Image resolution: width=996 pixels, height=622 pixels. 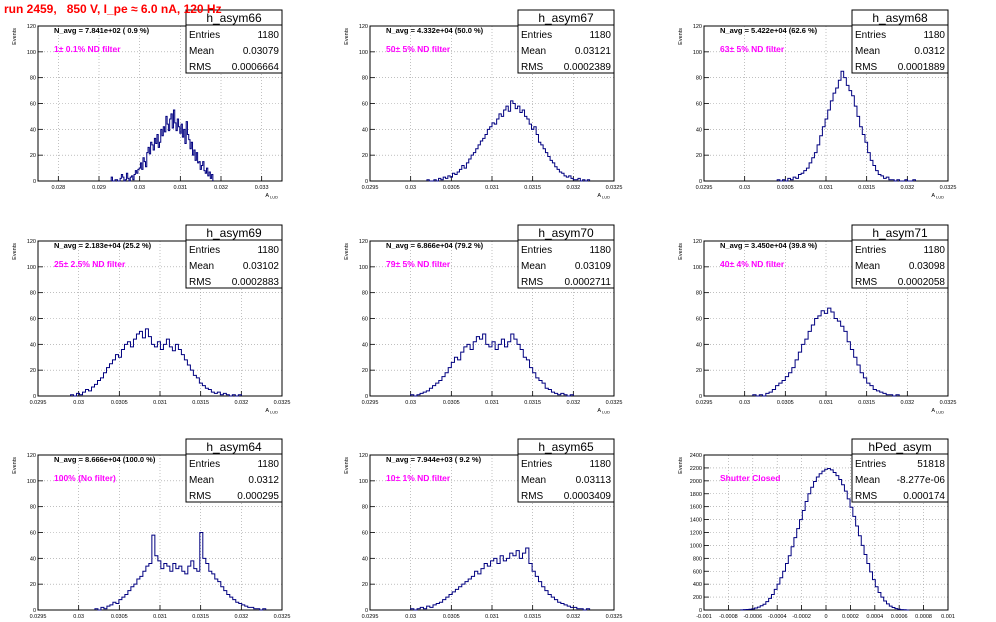 What do you see at coordinates (234, 41) in the screenshot?
I see `stats-frame` at bounding box center [234, 41].